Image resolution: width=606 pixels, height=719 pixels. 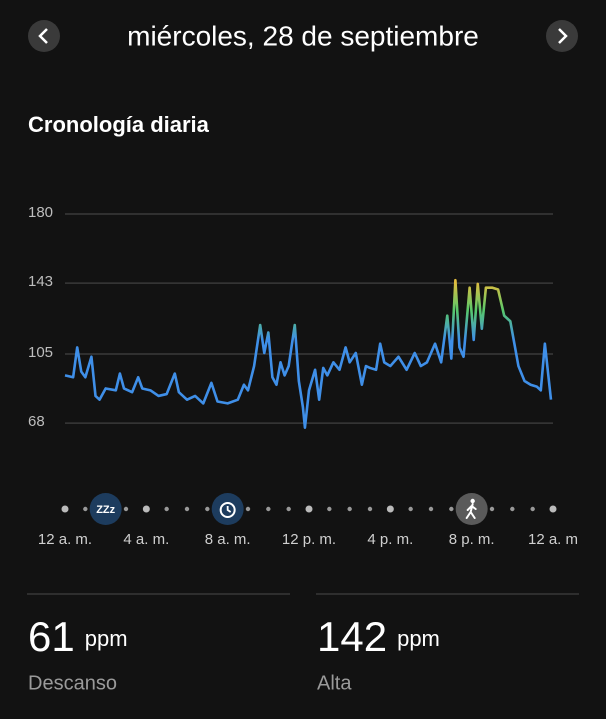 I want to click on walk-head, so click(x=472, y=501).